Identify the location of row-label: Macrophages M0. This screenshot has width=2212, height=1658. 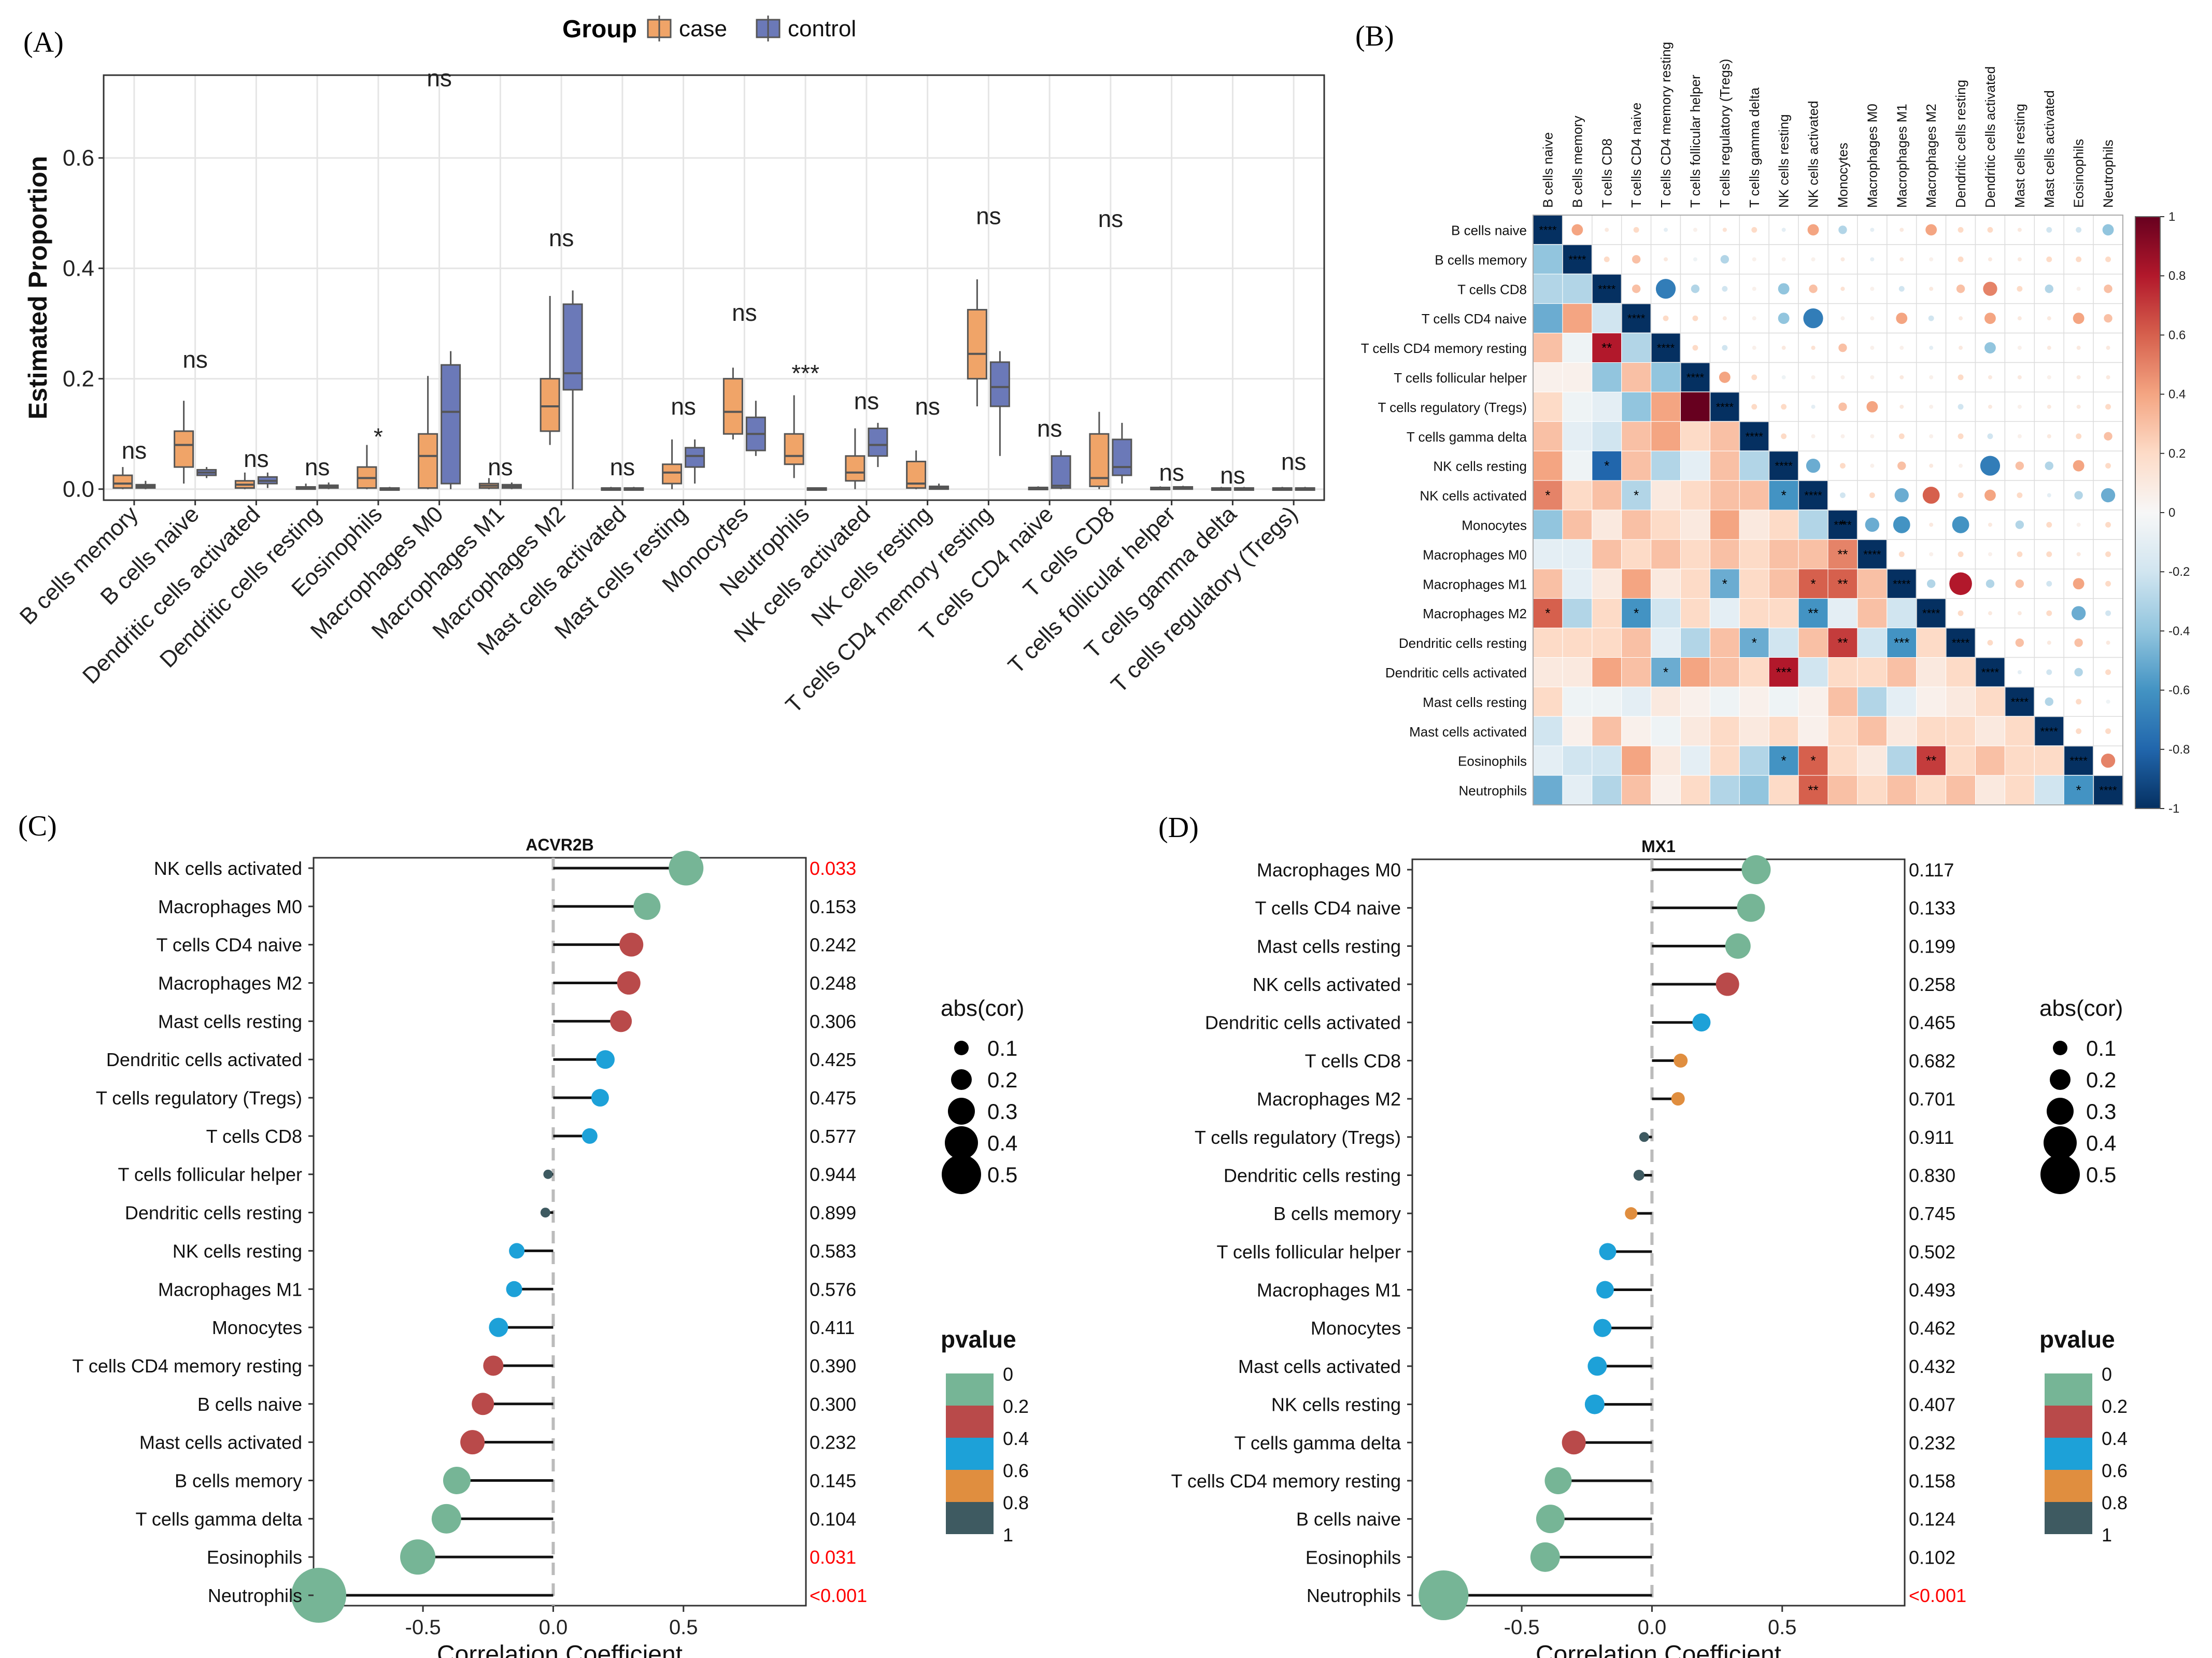
(230, 906).